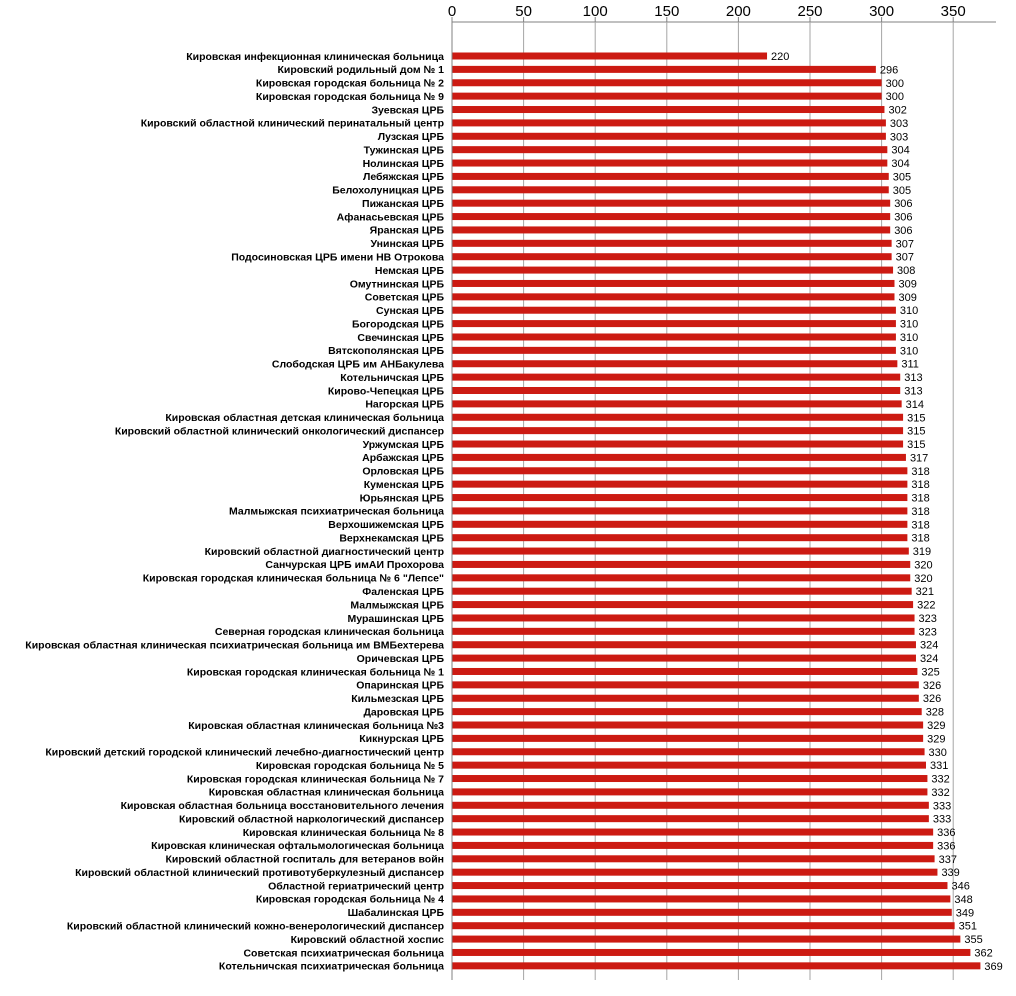 This screenshot has height=996, width=1016. I want to click on x-tick-label-5: 250, so click(809, 11).